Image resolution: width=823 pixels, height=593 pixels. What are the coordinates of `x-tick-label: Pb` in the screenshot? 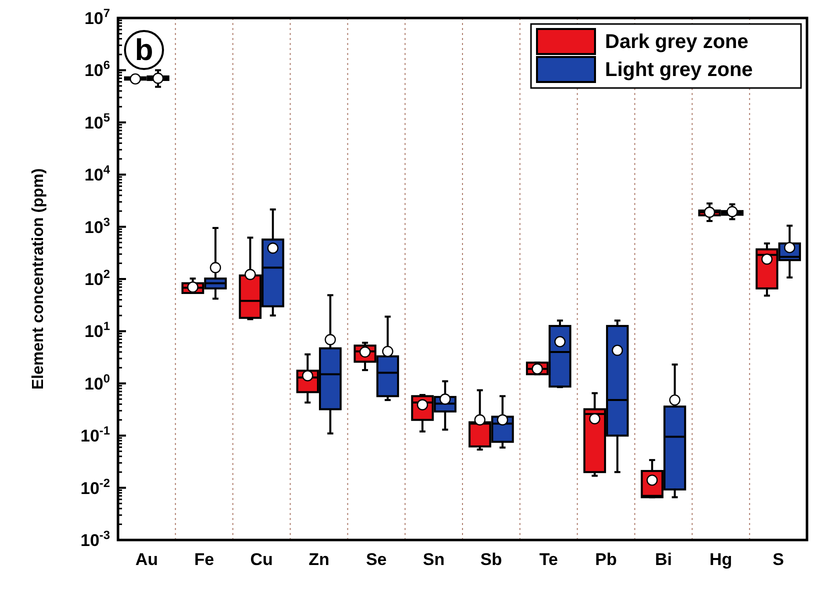 It's located at (606, 559).